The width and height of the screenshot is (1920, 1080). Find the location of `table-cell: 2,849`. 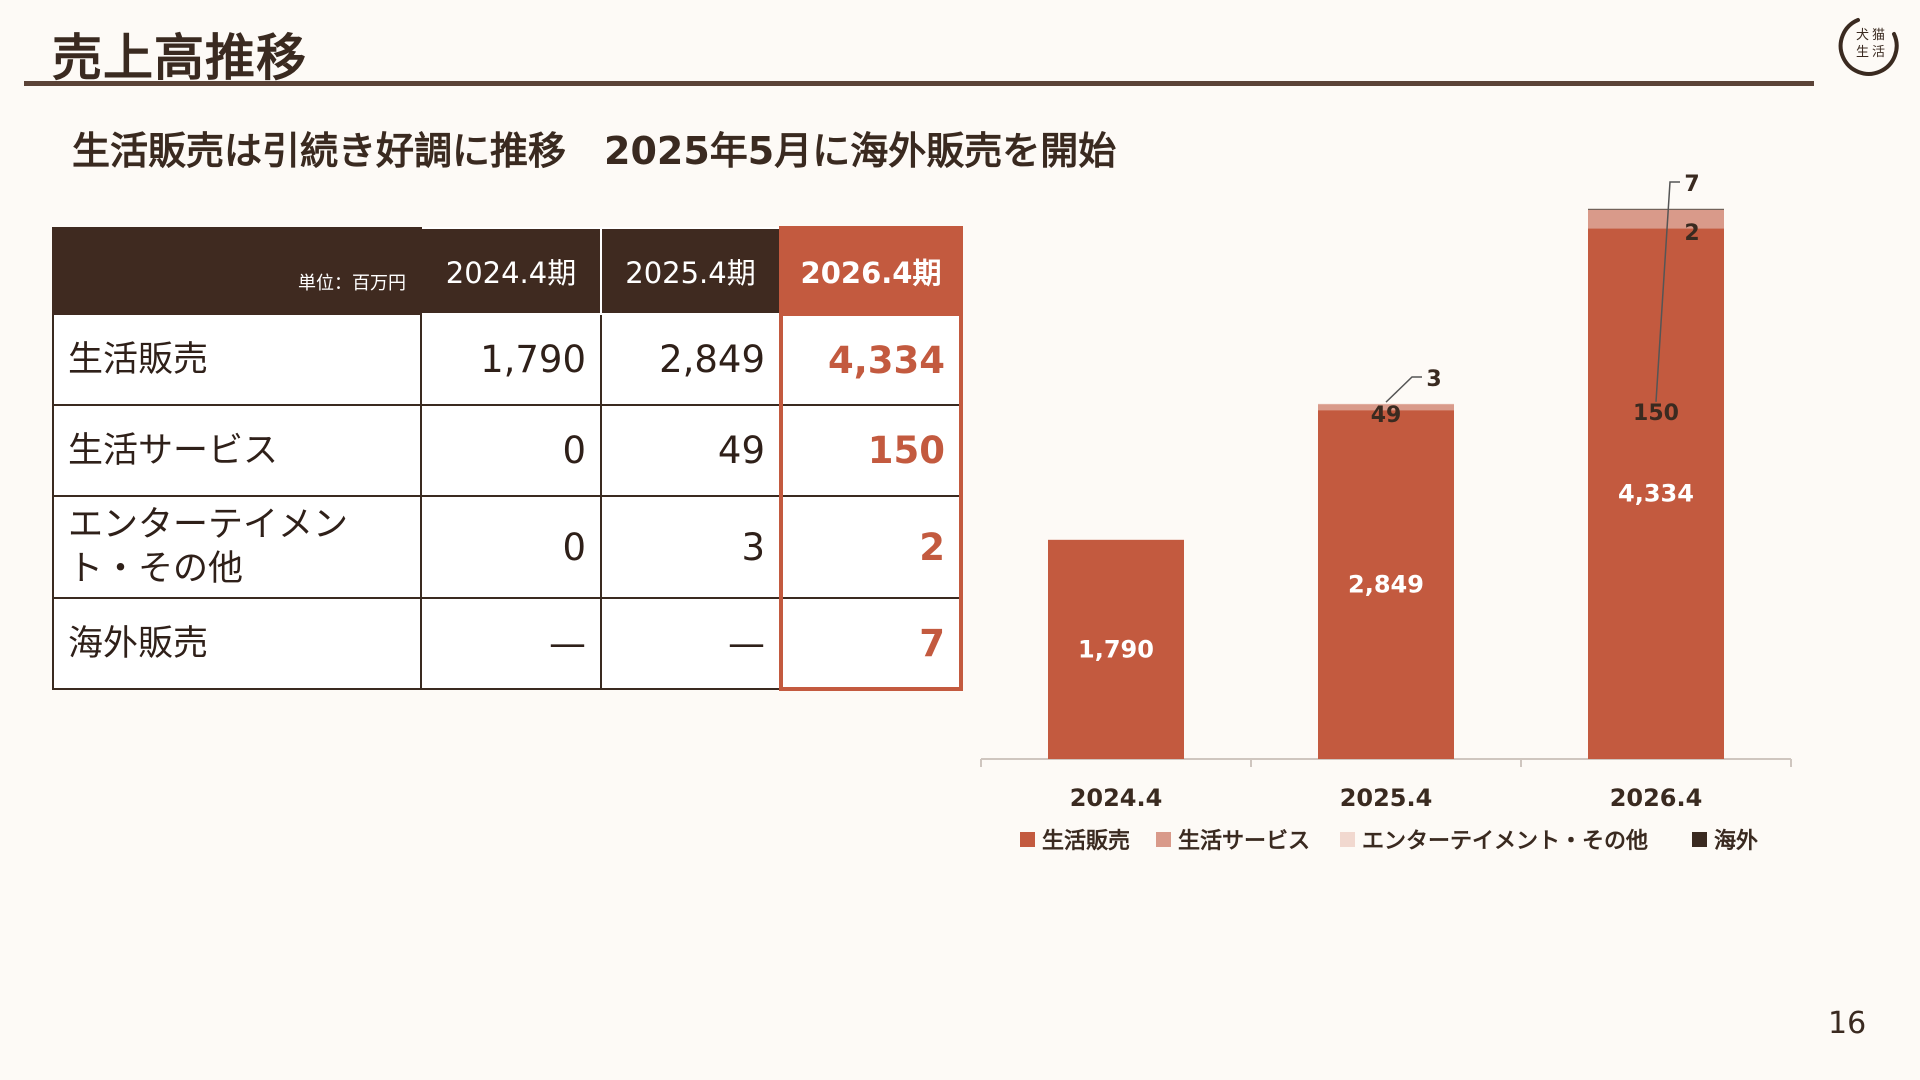

table-cell: 2,849 is located at coordinates (691, 359).